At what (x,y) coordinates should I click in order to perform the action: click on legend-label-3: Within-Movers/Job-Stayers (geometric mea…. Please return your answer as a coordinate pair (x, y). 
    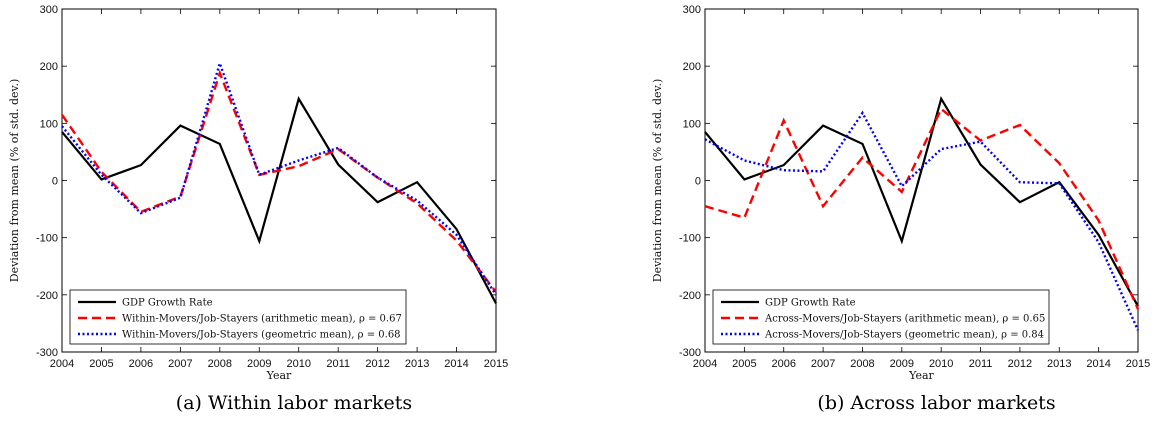
    Looking at the image, I should click on (261, 335).